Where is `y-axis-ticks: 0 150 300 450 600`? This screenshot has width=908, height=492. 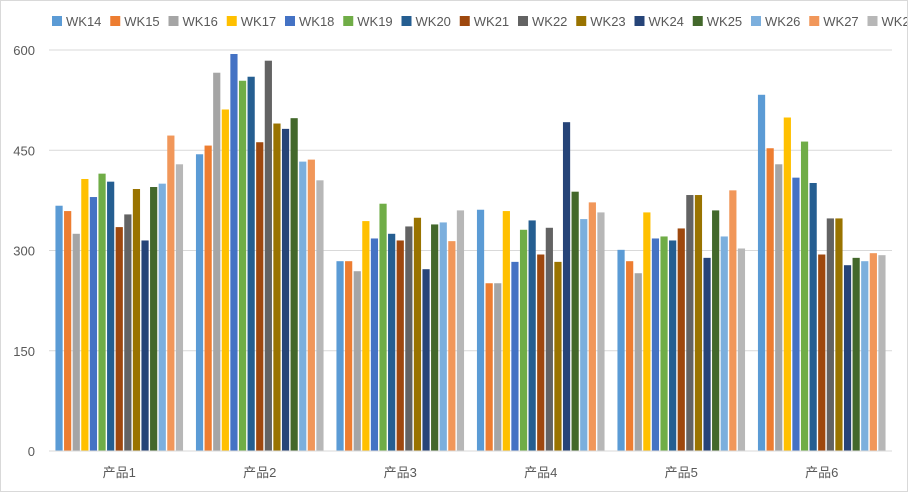
y-axis-ticks: 0 150 300 450 600 is located at coordinates (24, 251).